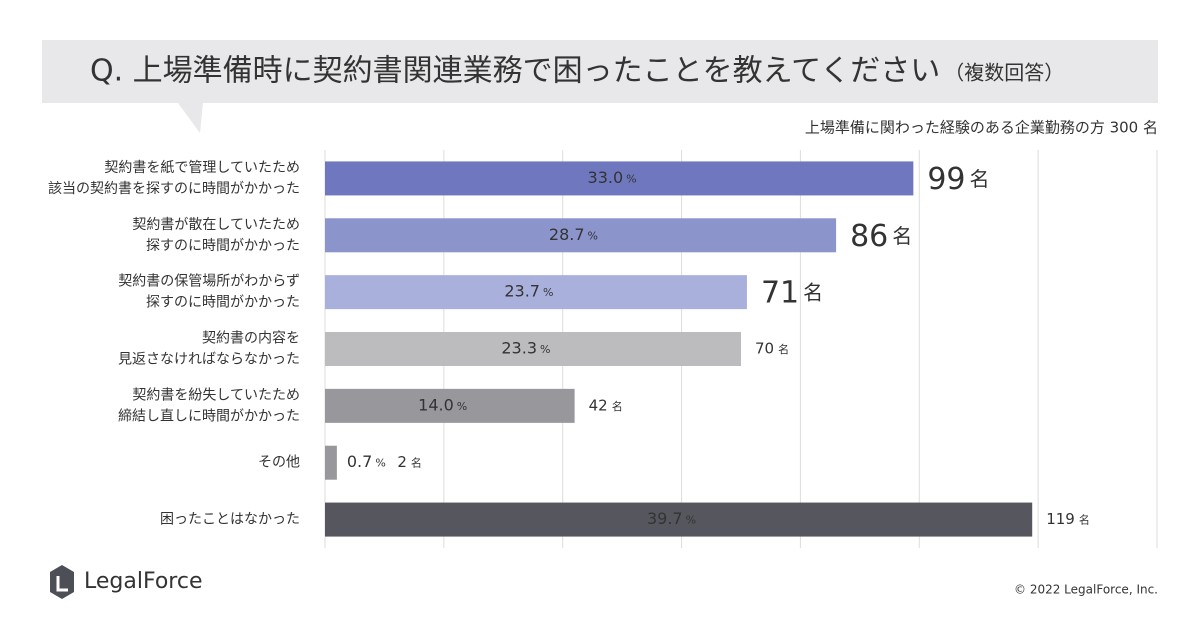  I want to click on category-label: 該当の契約書を探すのに時間がかかった, so click(174, 189).